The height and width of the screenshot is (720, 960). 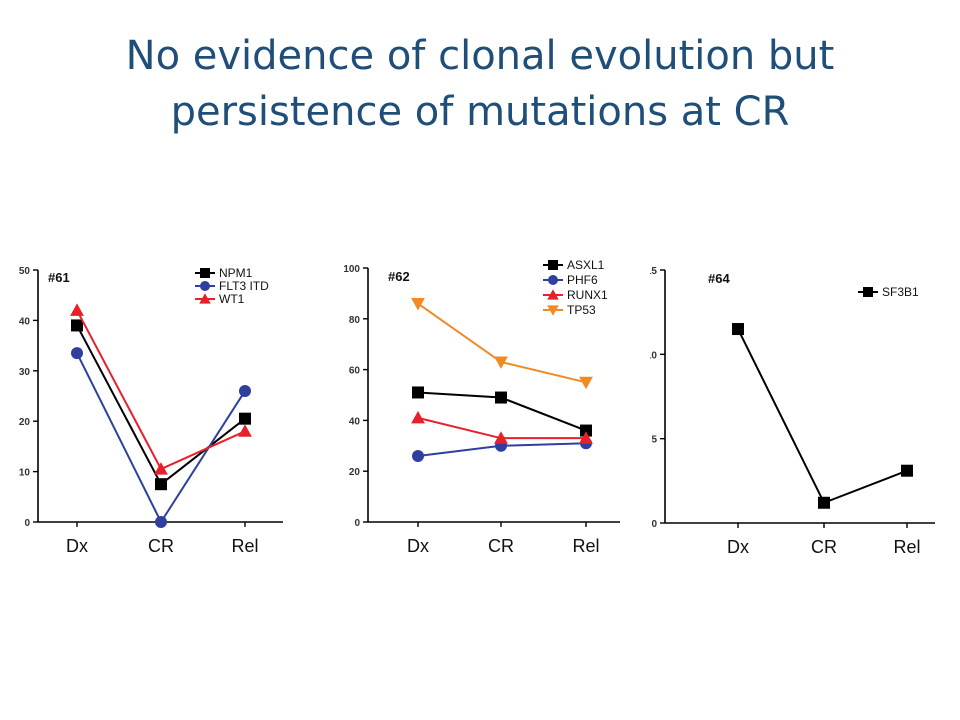 I want to click on y-tick-label: 100, so click(x=351, y=269).